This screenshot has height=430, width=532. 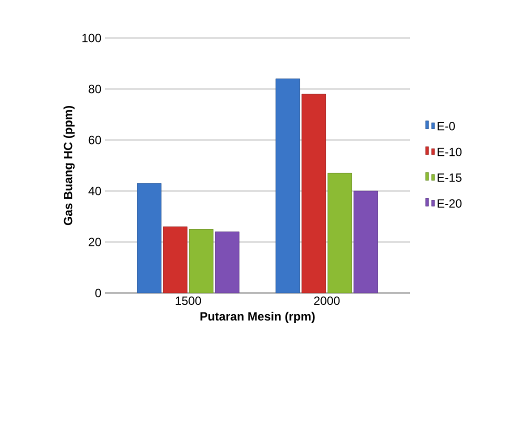 I want to click on y-tick-label: 100, so click(x=92, y=38).